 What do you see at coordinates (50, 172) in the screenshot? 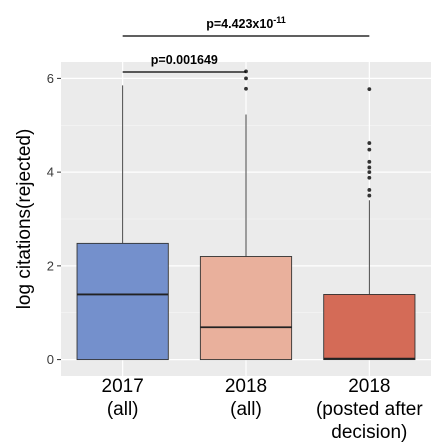
I see `y-tick-label: 4` at bounding box center [50, 172].